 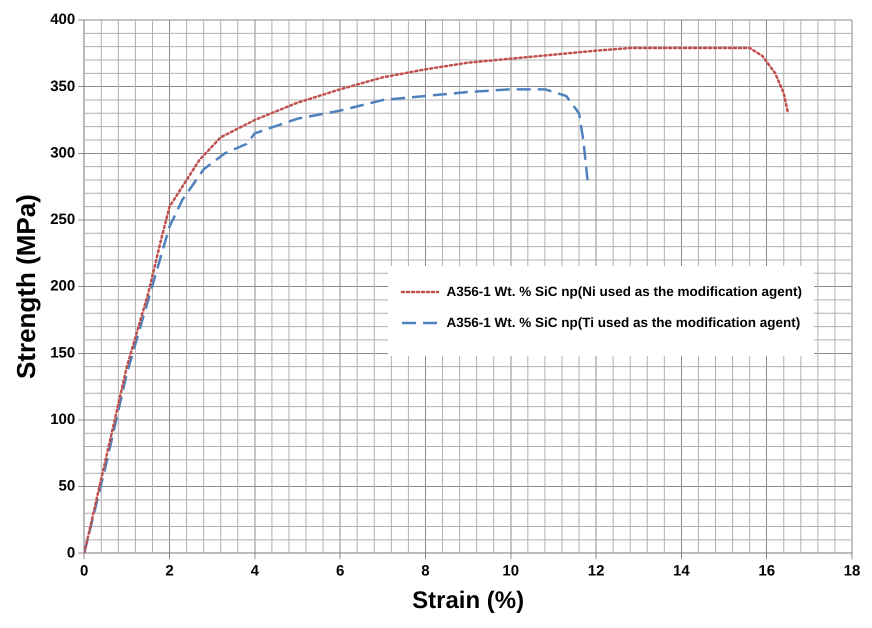 What do you see at coordinates (425, 571) in the screenshot?
I see `x-tick-label: 8` at bounding box center [425, 571].